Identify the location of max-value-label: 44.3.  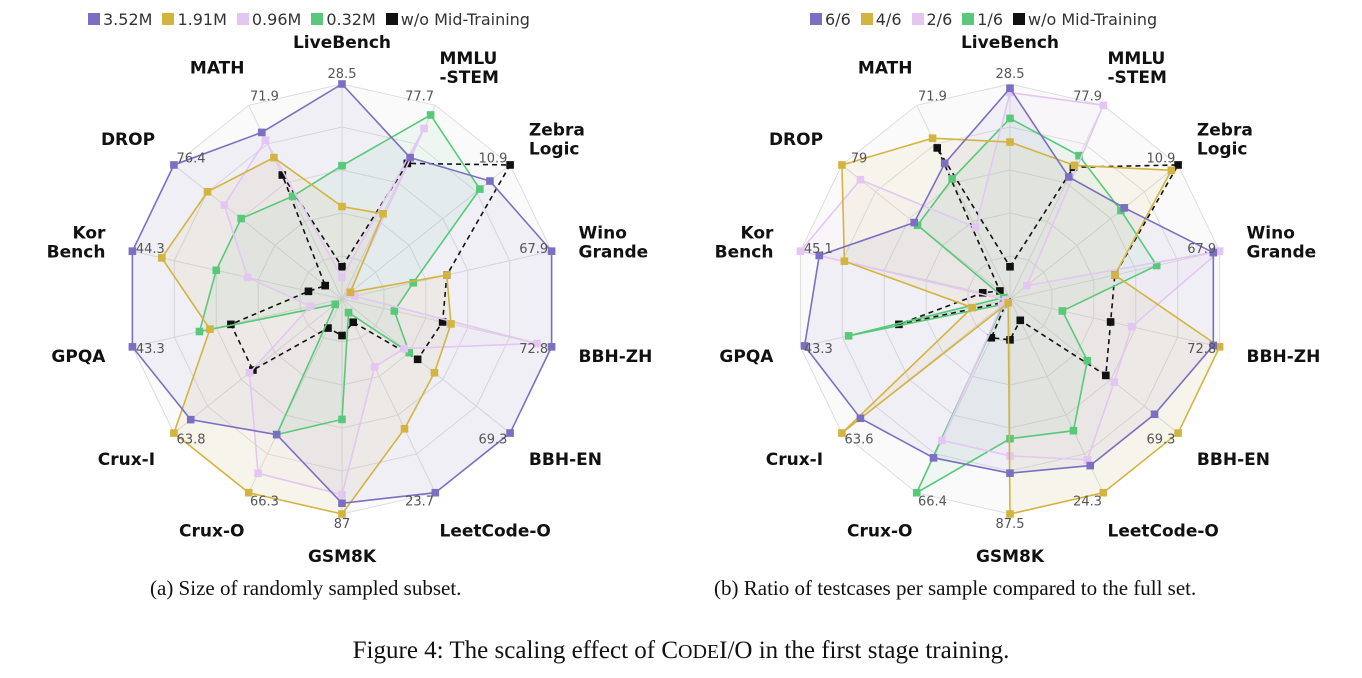
(150, 249).